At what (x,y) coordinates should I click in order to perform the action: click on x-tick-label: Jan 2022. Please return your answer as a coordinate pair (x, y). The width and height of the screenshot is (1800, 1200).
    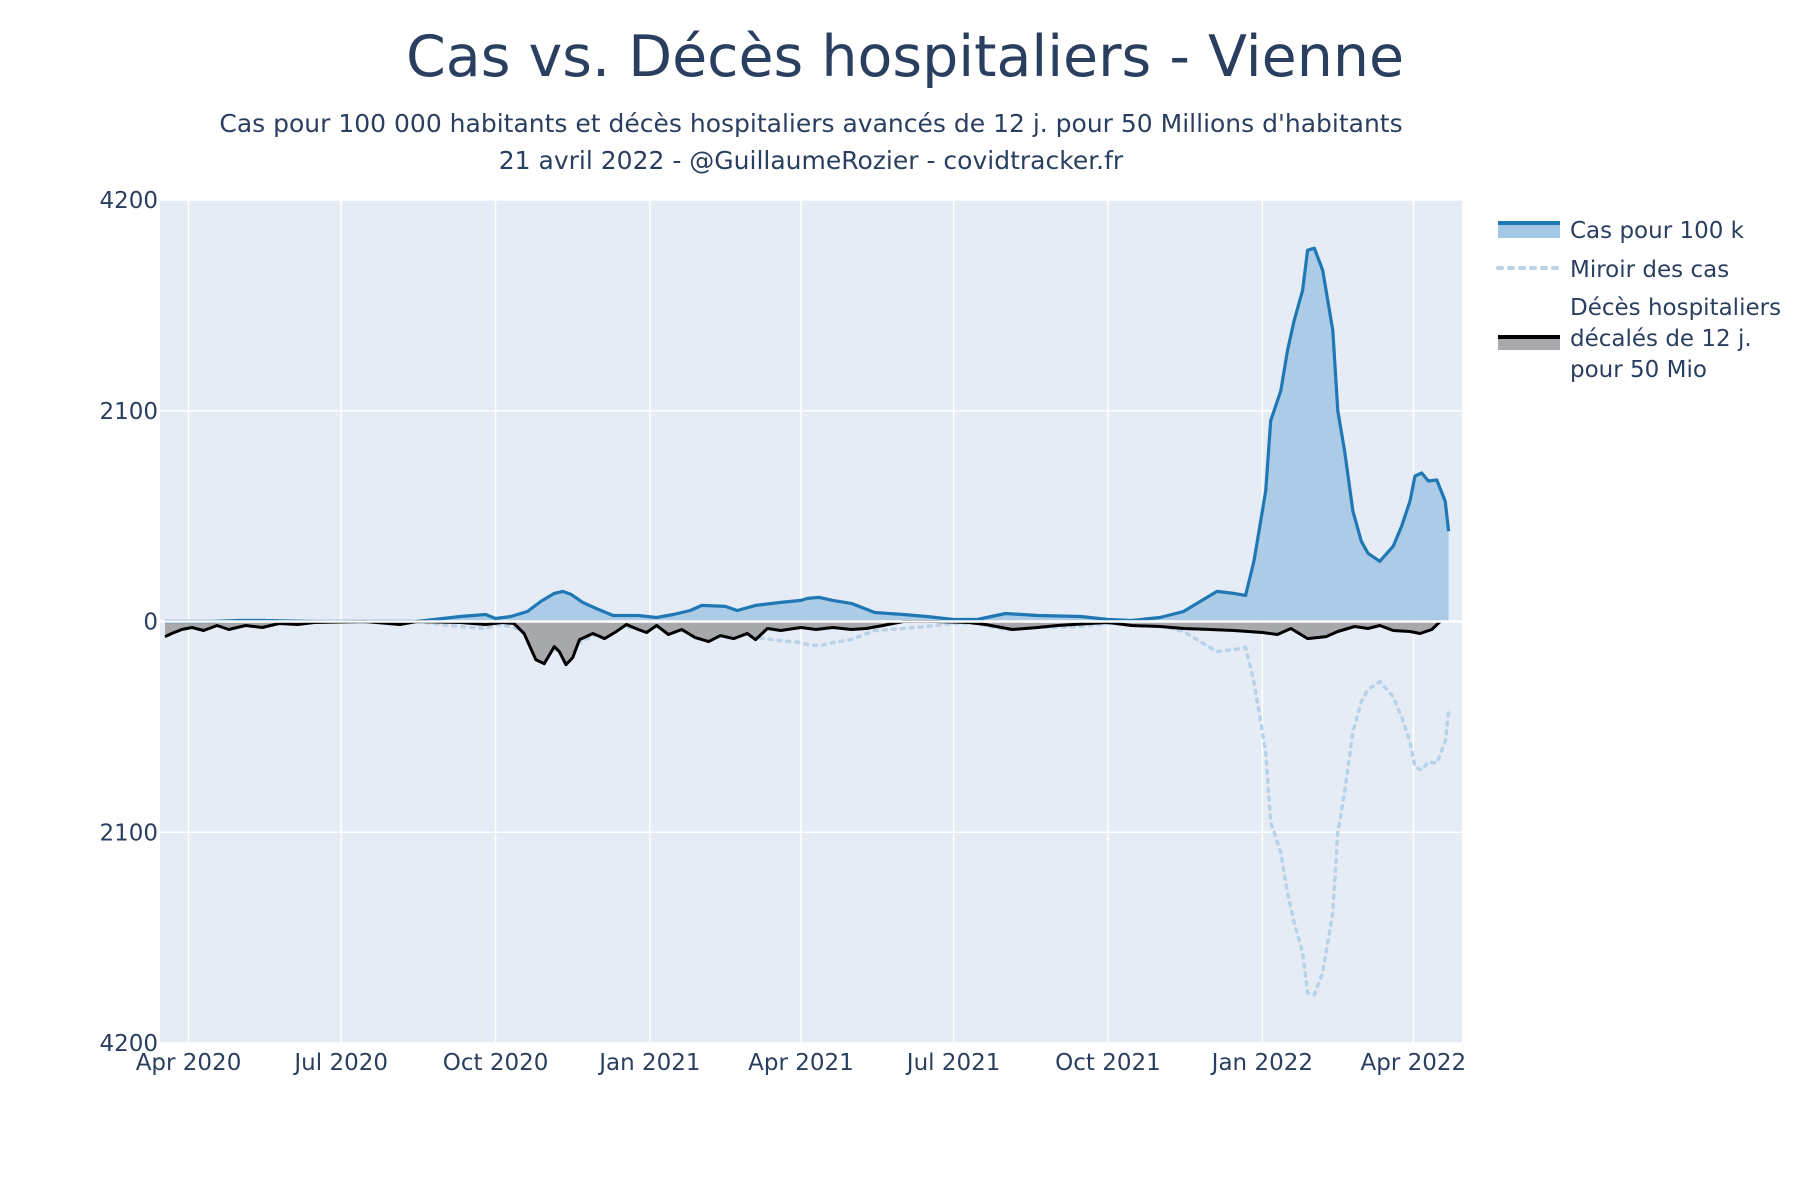
    Looking at the image, I should click on (1261, 1063).